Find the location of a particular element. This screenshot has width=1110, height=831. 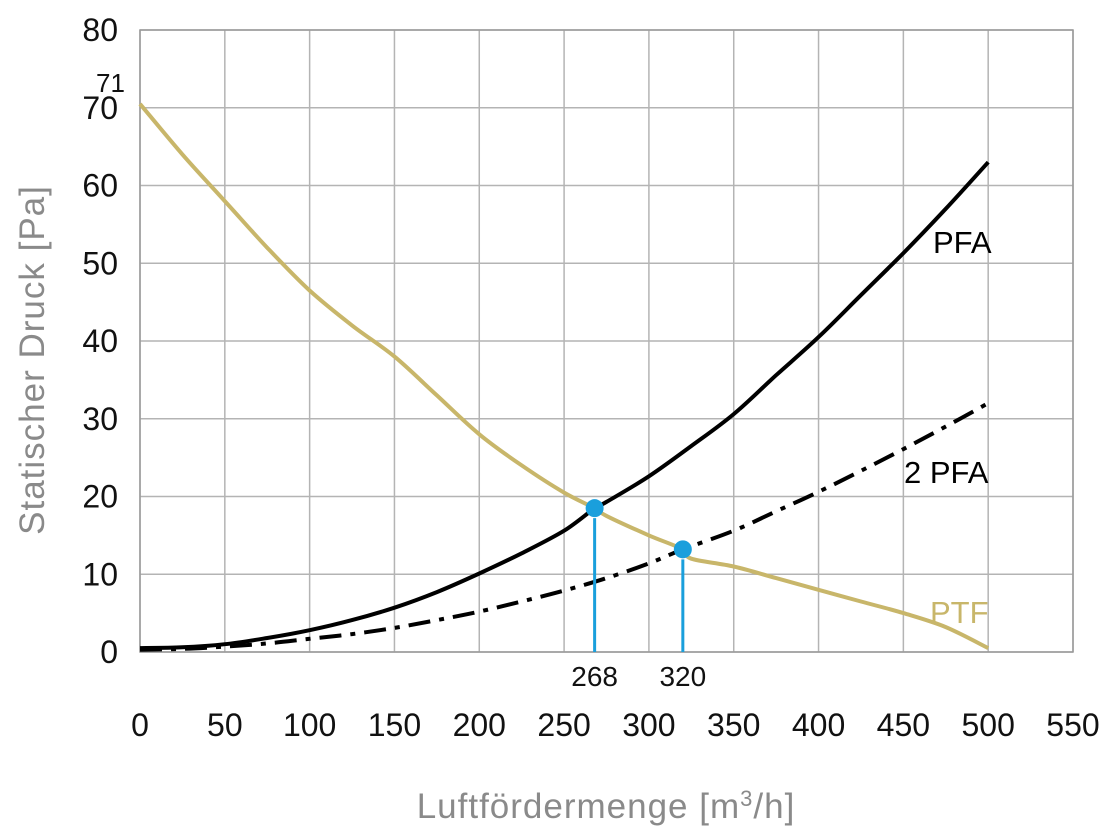

x-tick-label-350: 350 is located at coordinates (733, 725).